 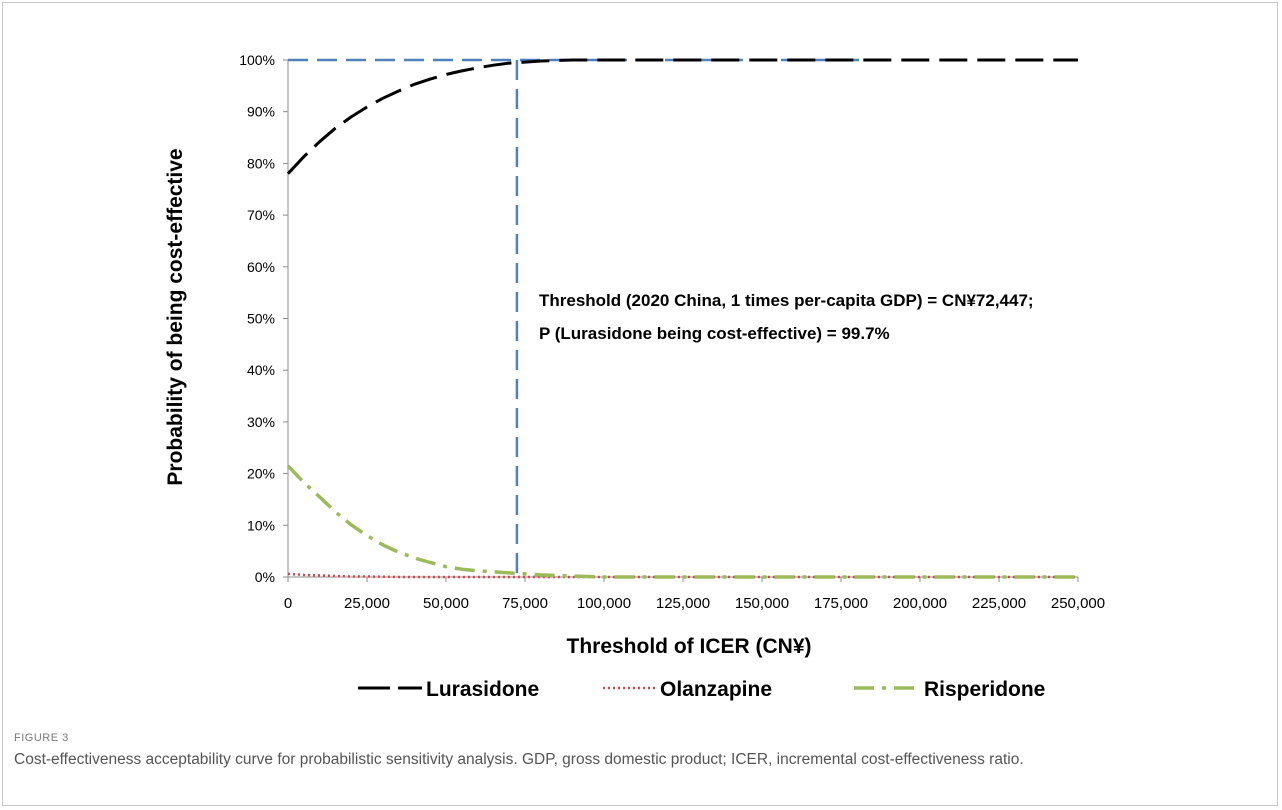 I want to click on x-tick-label: 225,000, so click(x=999, y=603).